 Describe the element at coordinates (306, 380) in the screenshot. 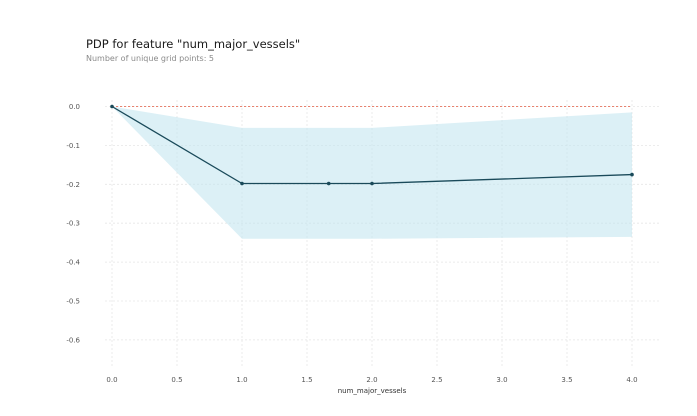

I see `x-tick-label: 1.5` at that location.